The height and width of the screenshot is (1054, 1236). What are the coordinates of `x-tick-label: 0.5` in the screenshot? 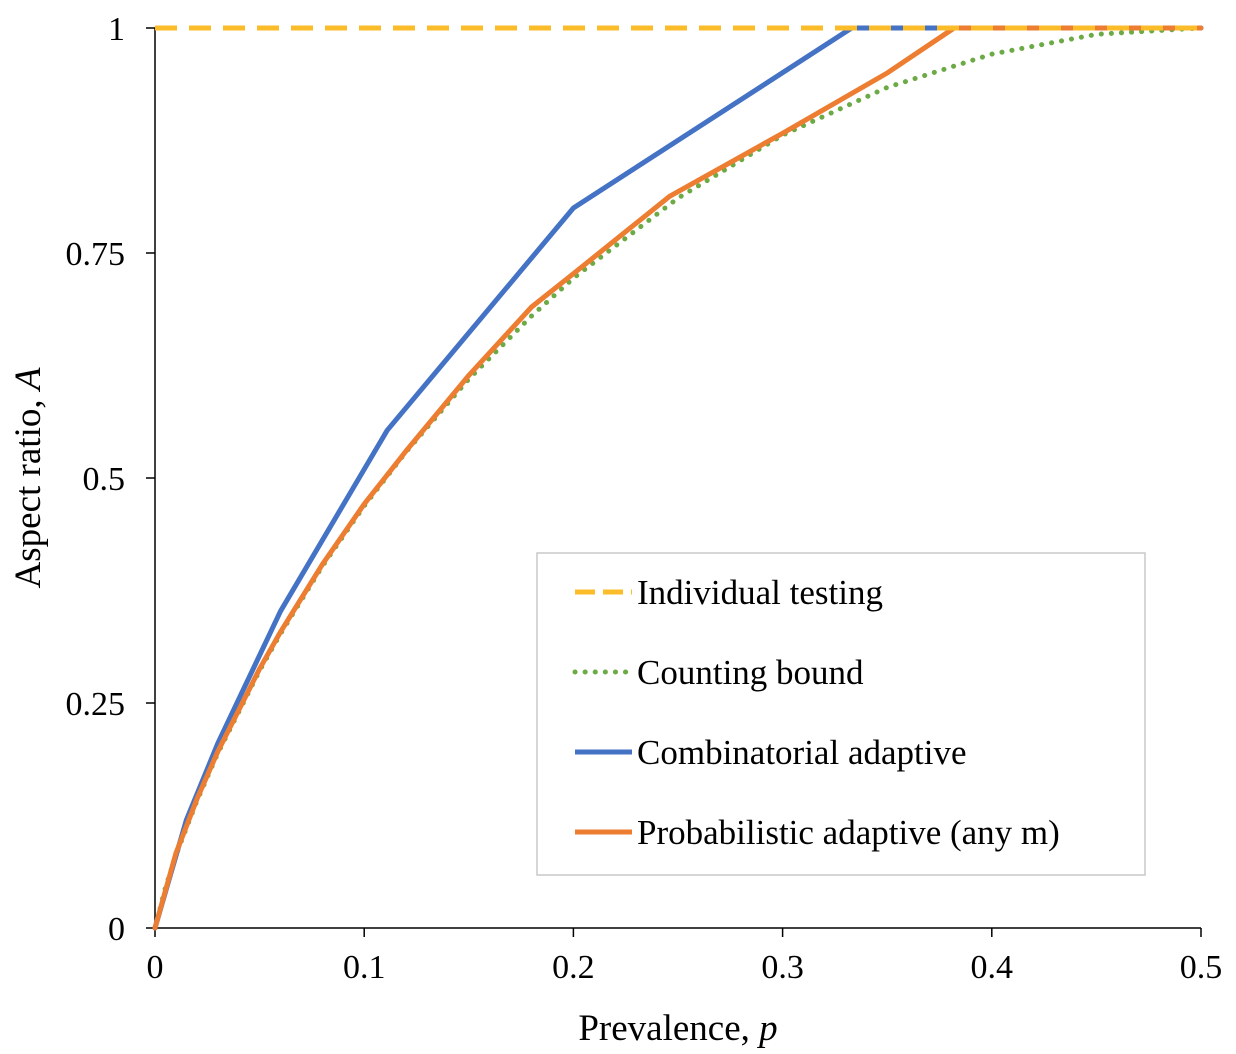 It's located at (1201, 967).